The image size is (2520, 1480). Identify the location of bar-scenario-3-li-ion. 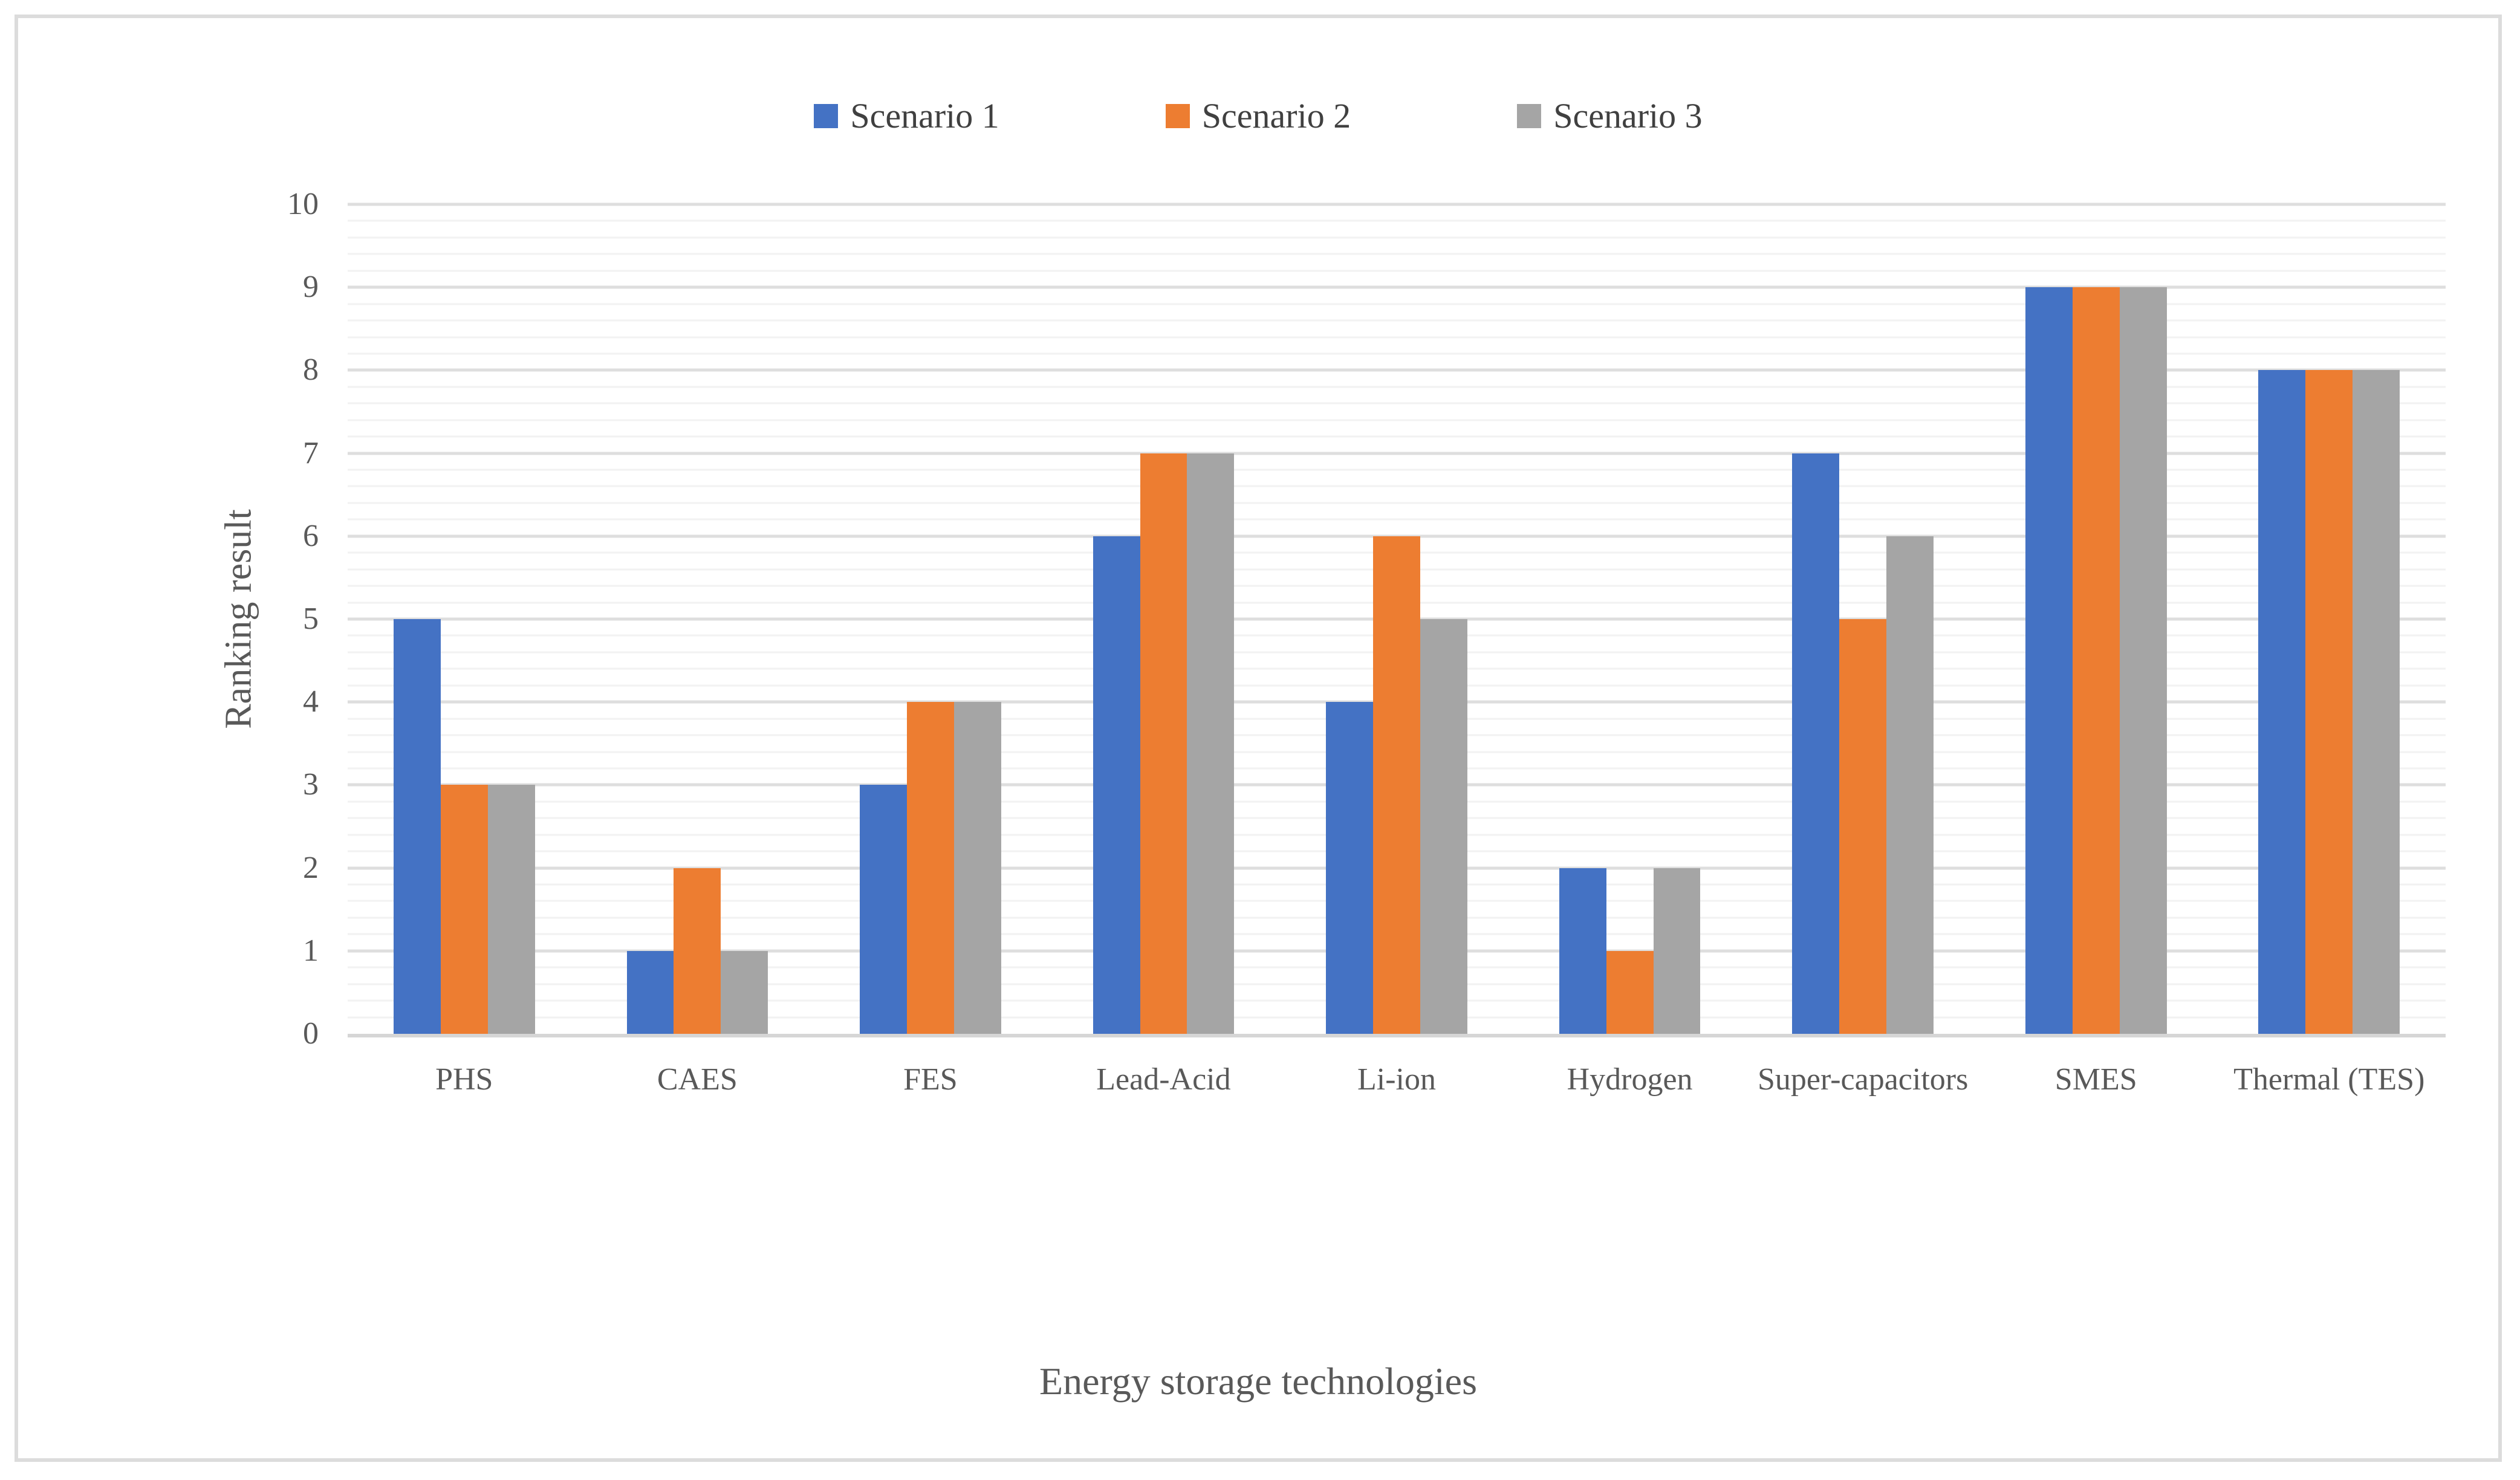
(1443, 826).